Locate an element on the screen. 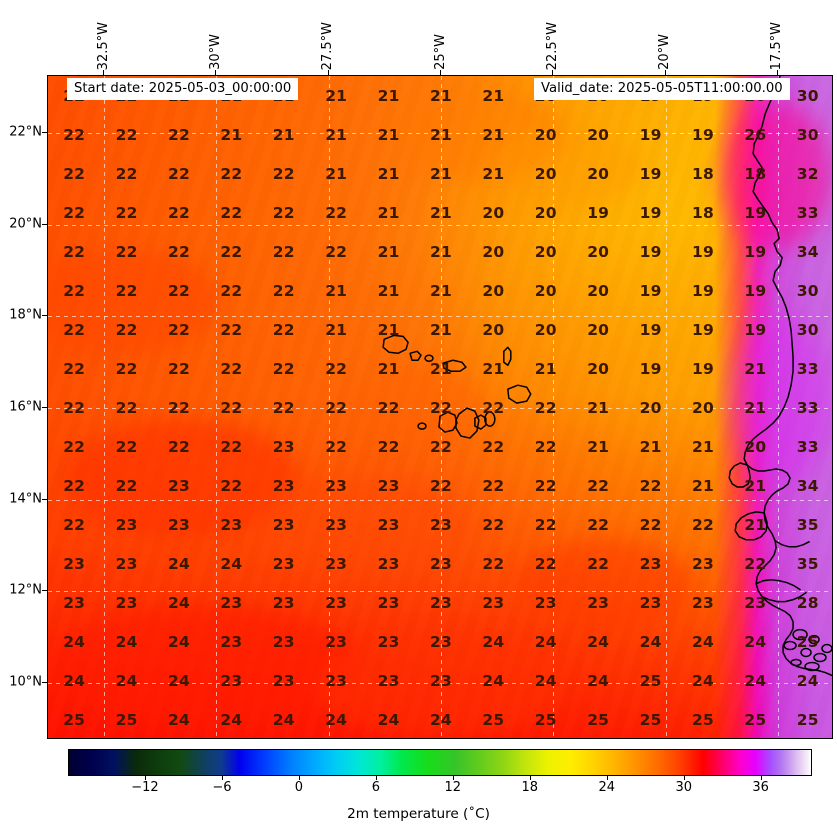 Image resolution: width=837 pixels, height=837 pixels. x-tick-label: 22.5°W is located at coordinates (552, 39).